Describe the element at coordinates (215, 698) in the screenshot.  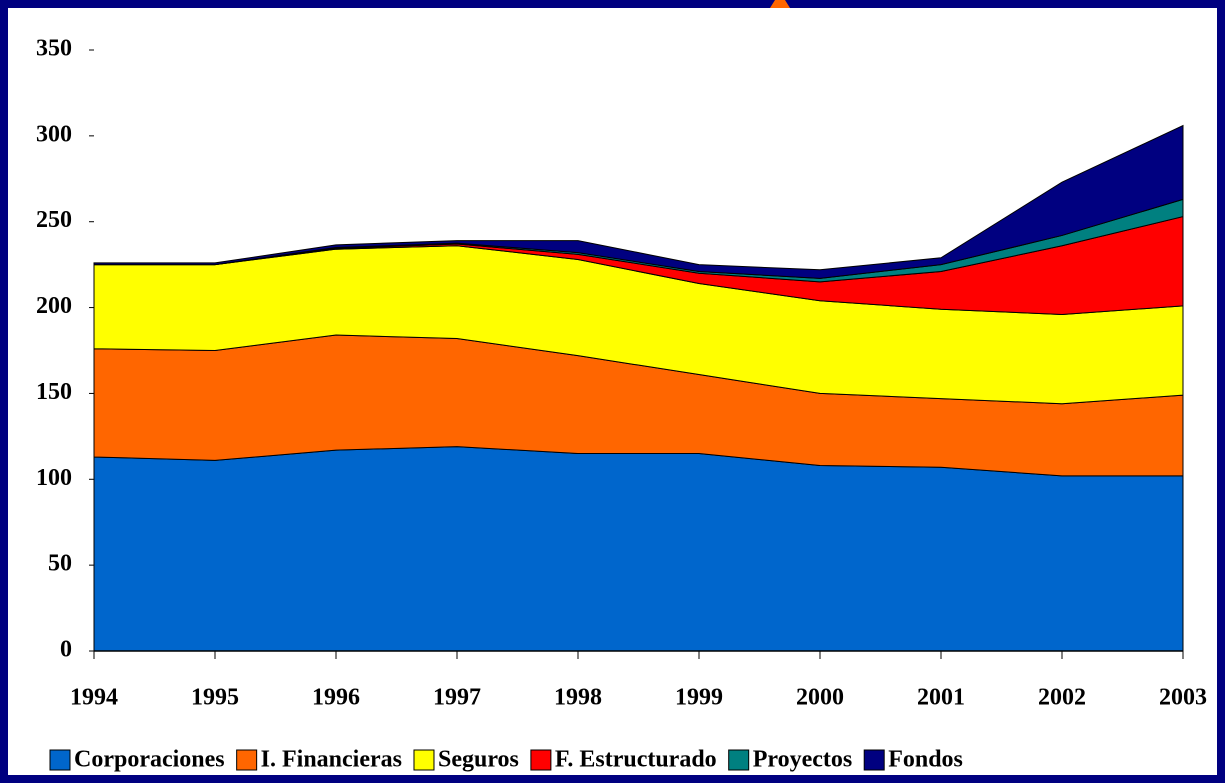
I see `x-tick-label: 1995` at that location.